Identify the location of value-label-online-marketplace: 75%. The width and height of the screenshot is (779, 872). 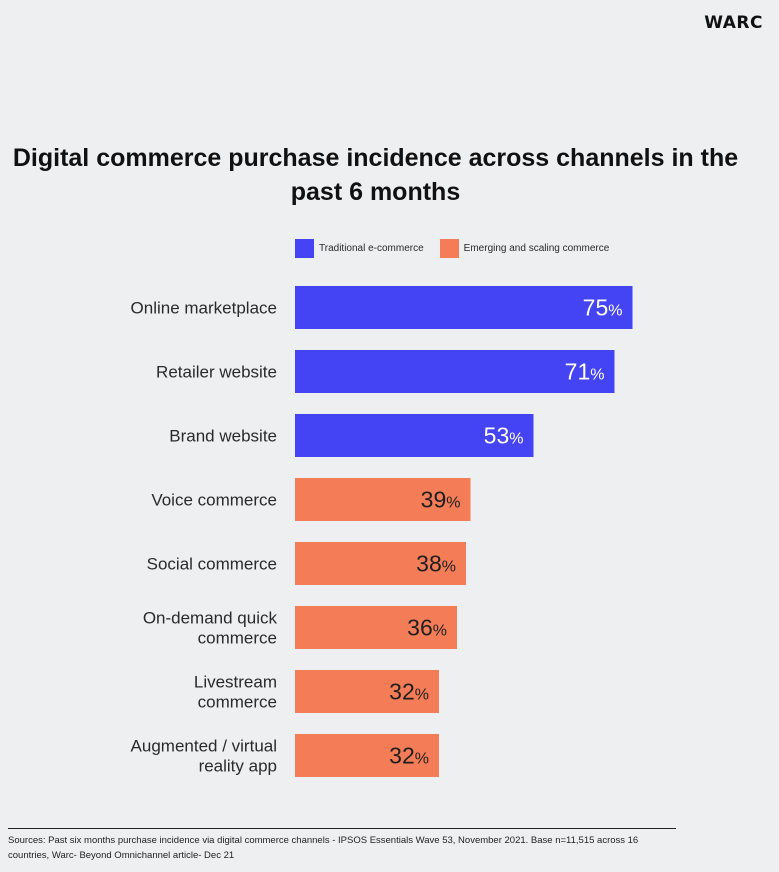
(603, 308).